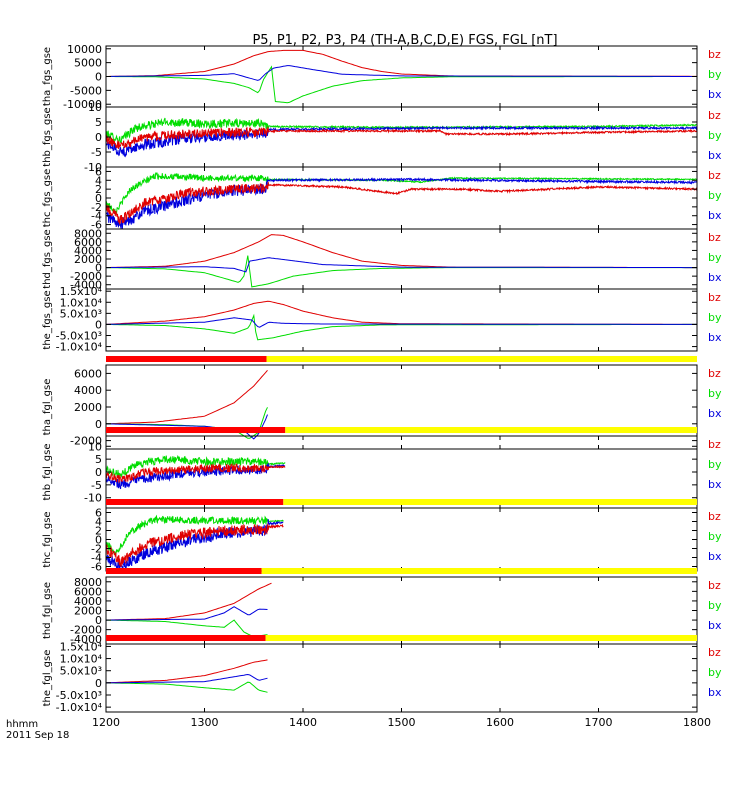 Image resolution: width=750 pixels, height=800 pixels. Describe the element at coordinates (98, 171) in the screenshot. I see `y-tick-label: 6` at that location.